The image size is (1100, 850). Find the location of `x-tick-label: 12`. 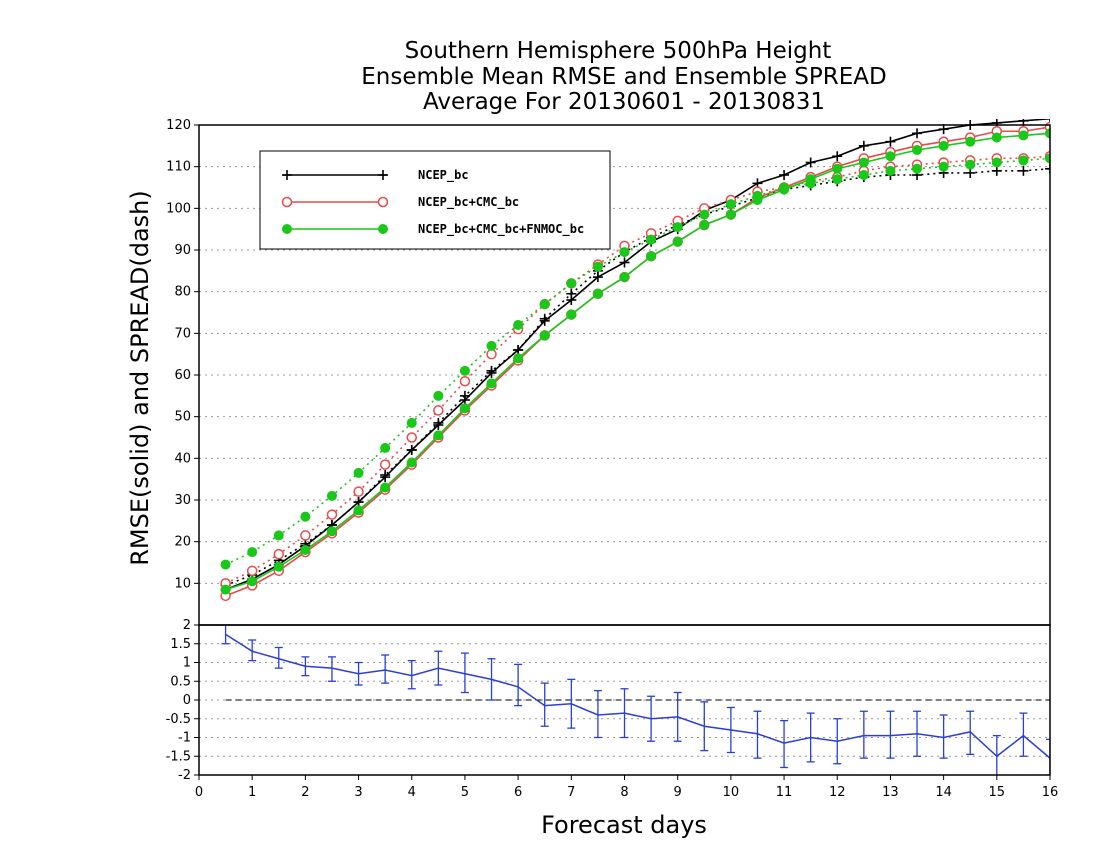

x-tick-label: 12 is located at coordinates (837, 792).